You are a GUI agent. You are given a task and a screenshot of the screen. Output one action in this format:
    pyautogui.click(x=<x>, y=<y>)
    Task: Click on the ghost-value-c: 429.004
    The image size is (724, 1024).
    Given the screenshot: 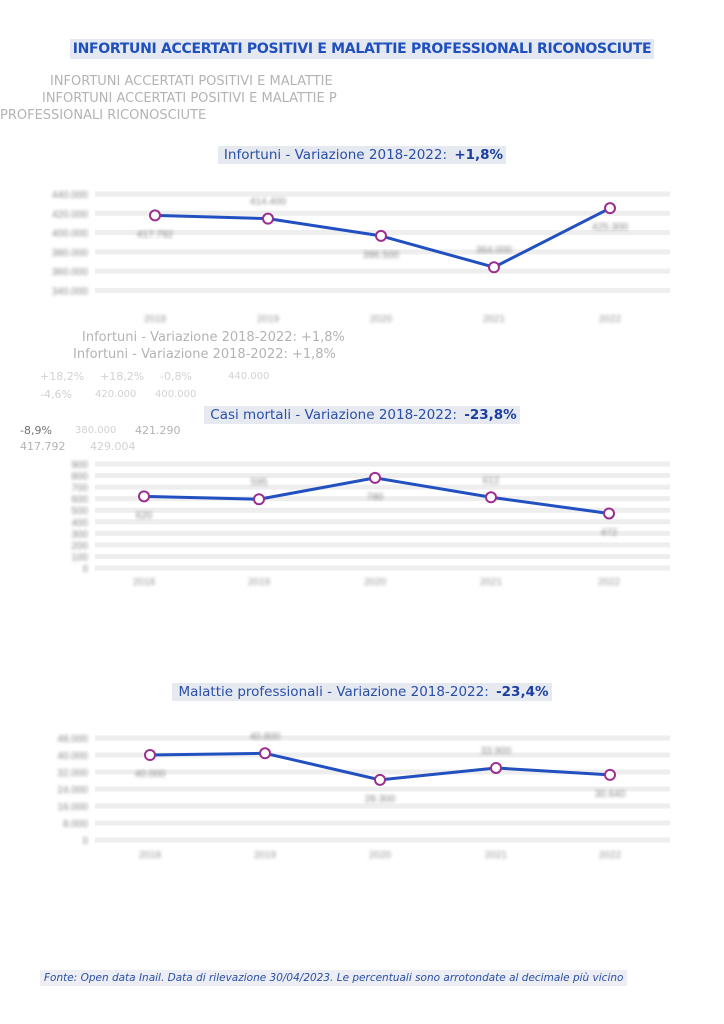 What is the action you would take?
    pyautogui.click(x=113, y=446)
    